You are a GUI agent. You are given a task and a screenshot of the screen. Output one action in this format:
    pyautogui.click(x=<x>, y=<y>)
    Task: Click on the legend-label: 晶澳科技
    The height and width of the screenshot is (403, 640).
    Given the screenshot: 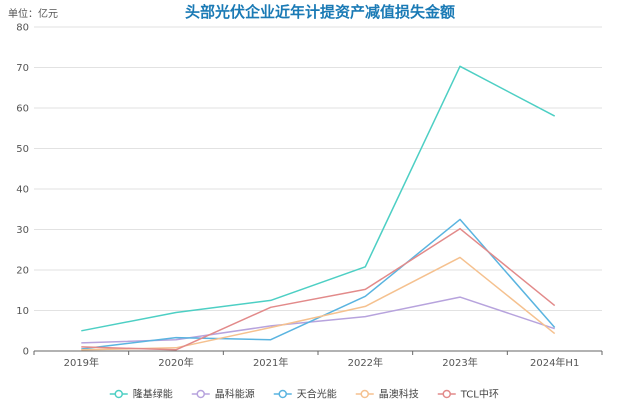 What is the action you would take?
    pyautogui.click(x=399, y=394)
    